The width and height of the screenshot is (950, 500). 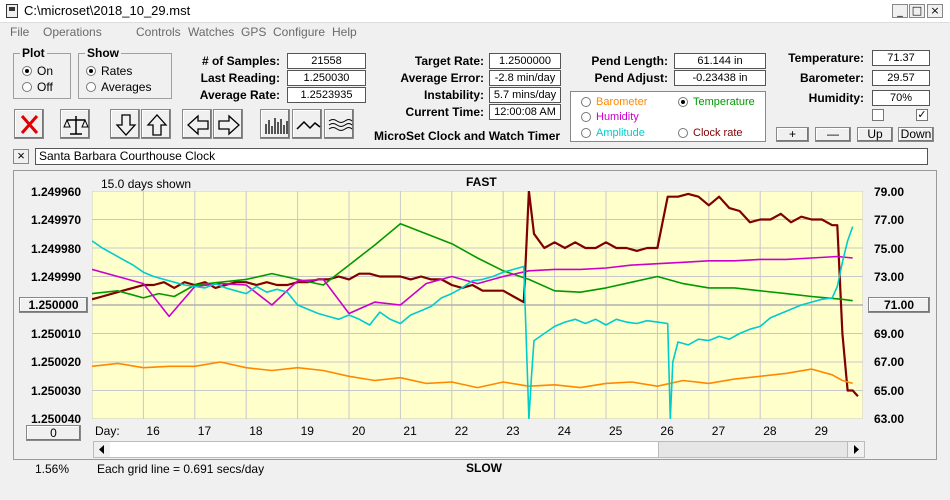 I want to click on maximize-button: □, so click(x=917, y=11).